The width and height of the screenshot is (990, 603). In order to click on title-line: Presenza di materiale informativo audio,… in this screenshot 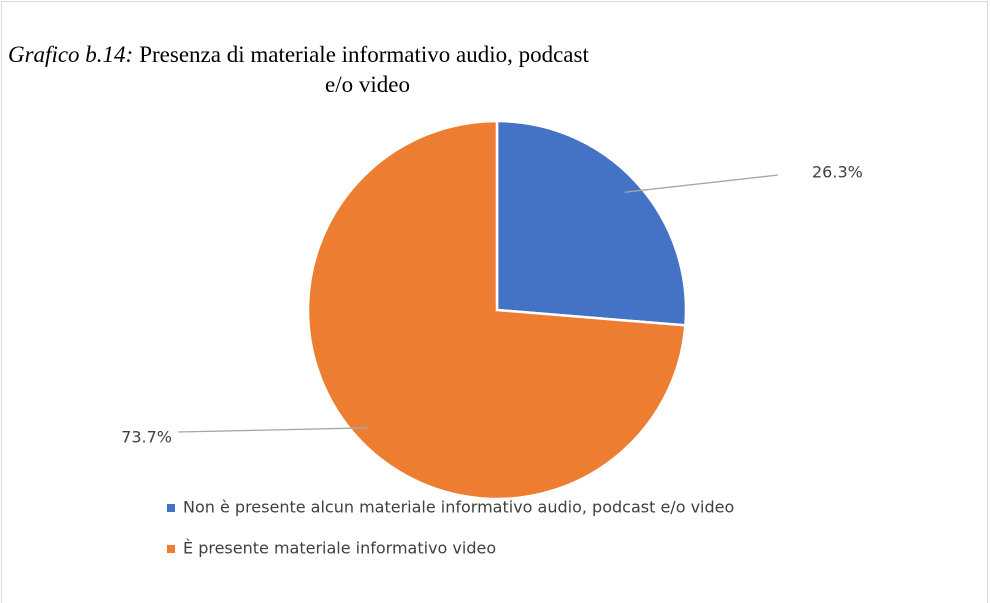, I will do `click(364, 54)`.